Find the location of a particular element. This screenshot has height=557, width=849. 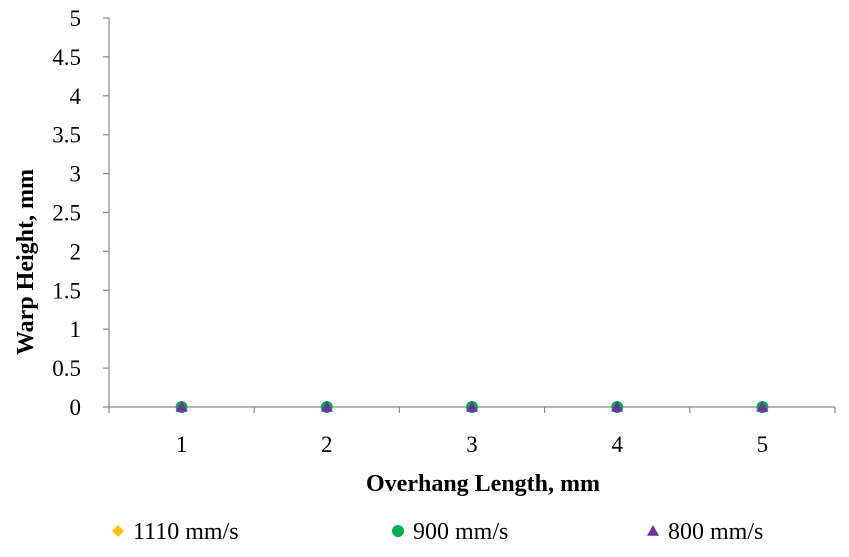

y-tick-label: 1 is located at coordinates (76, 329).